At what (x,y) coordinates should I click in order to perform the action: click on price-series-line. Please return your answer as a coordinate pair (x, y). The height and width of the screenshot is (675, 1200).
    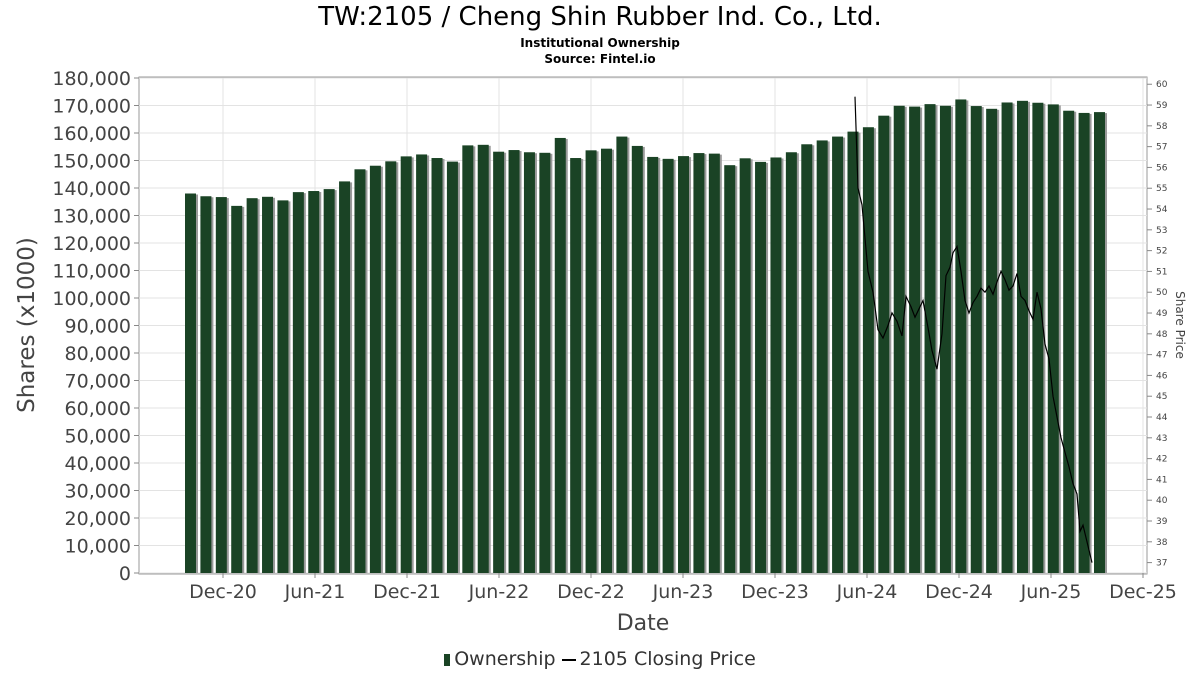
    Looking at the image, I should click on (973, 329).